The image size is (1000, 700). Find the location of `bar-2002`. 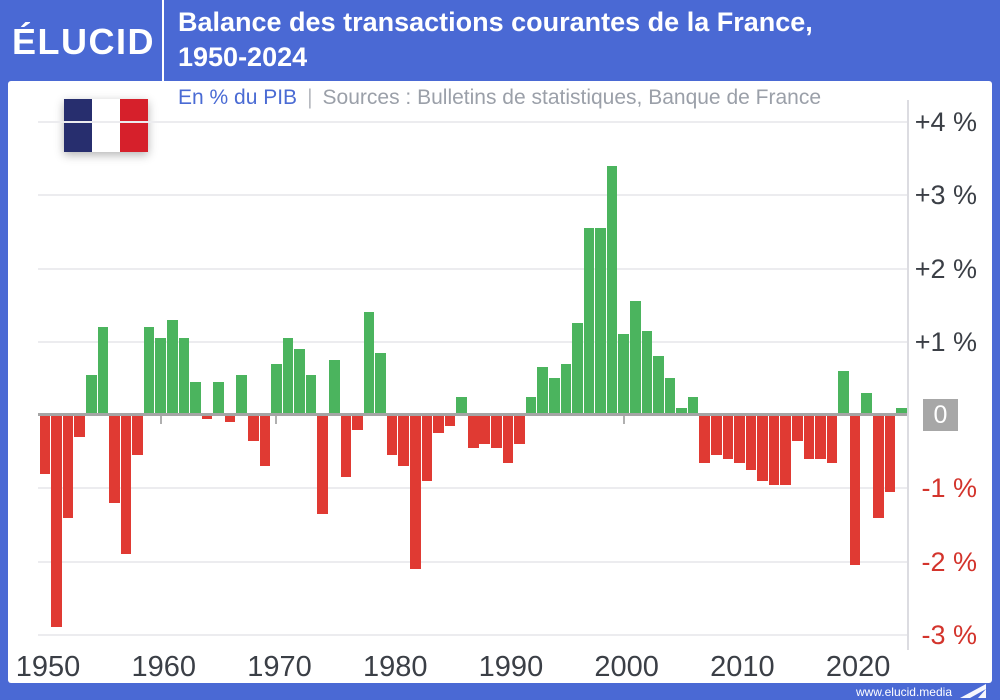

bar-2002 is located at coordinates (647, 372).